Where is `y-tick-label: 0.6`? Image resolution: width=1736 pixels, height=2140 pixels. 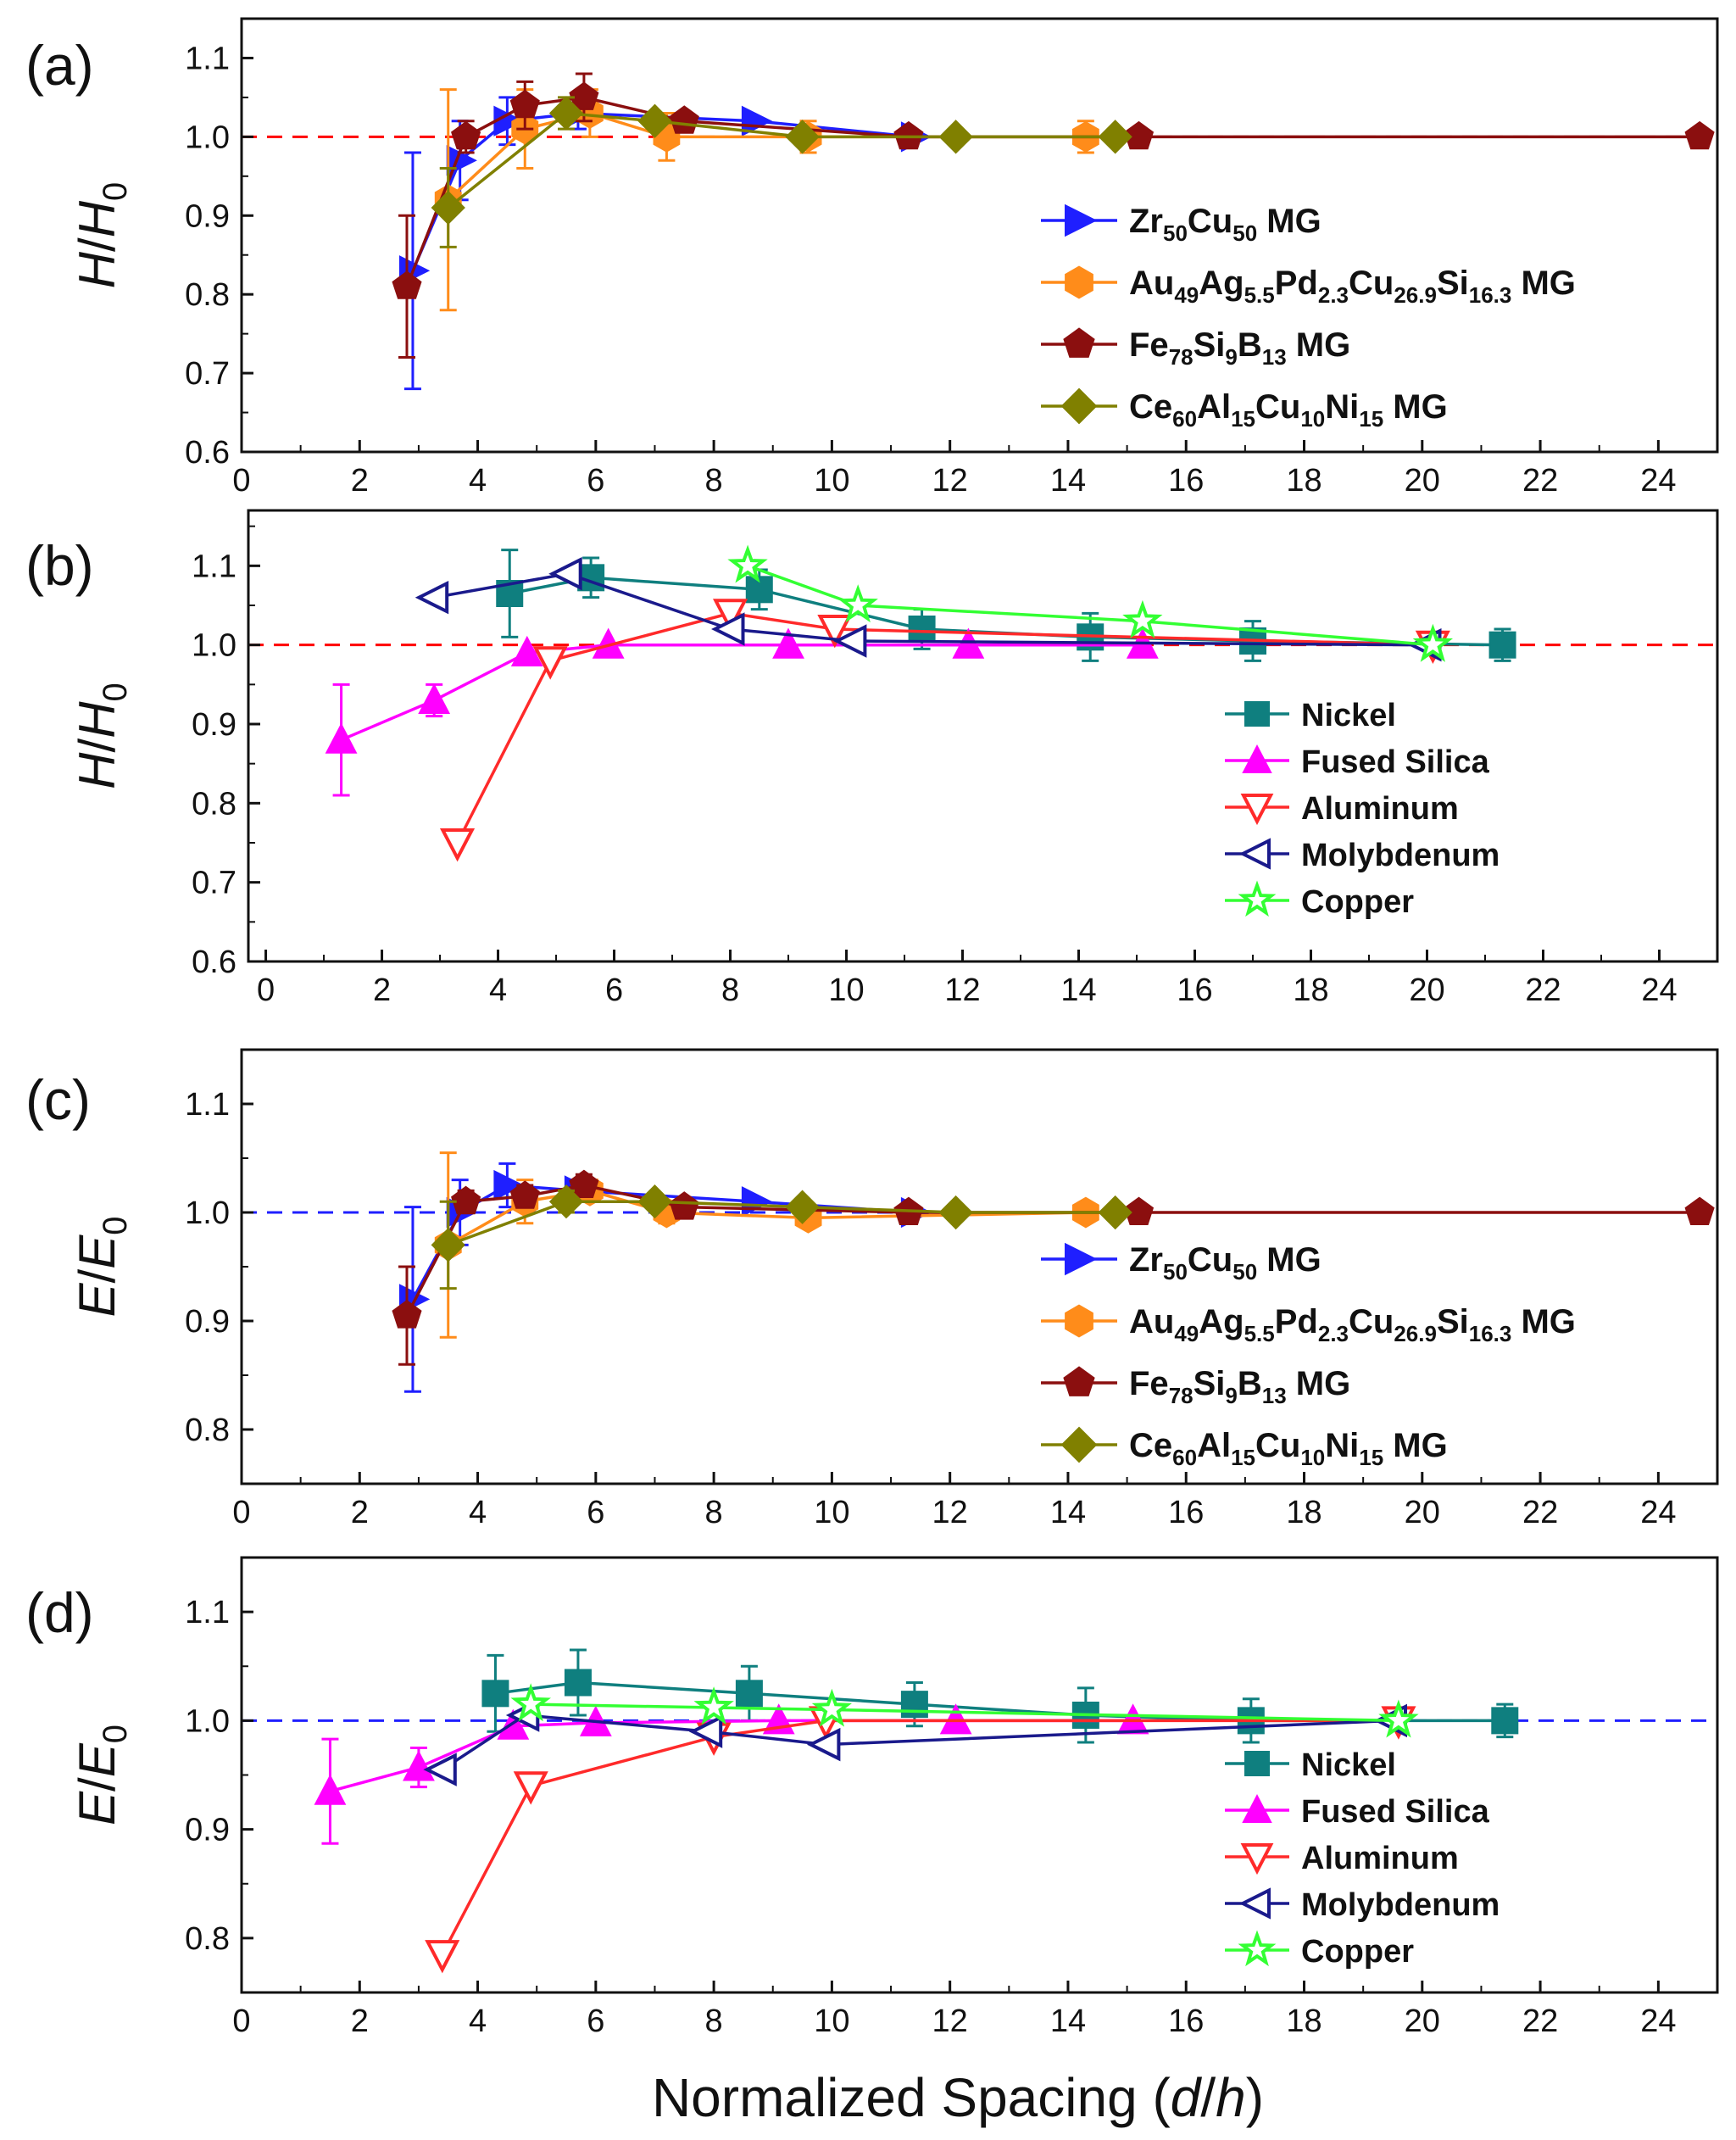
y-tick-label: 0.6 is located at coordinates (207, 453).